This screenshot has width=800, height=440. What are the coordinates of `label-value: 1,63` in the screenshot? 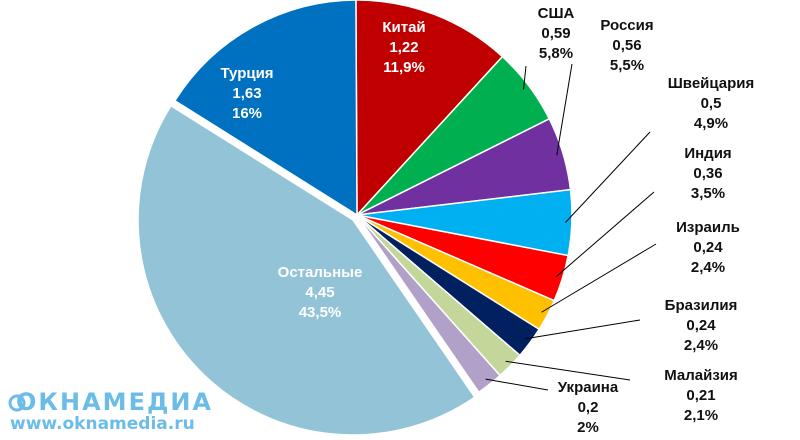 It's located at (246, 93).